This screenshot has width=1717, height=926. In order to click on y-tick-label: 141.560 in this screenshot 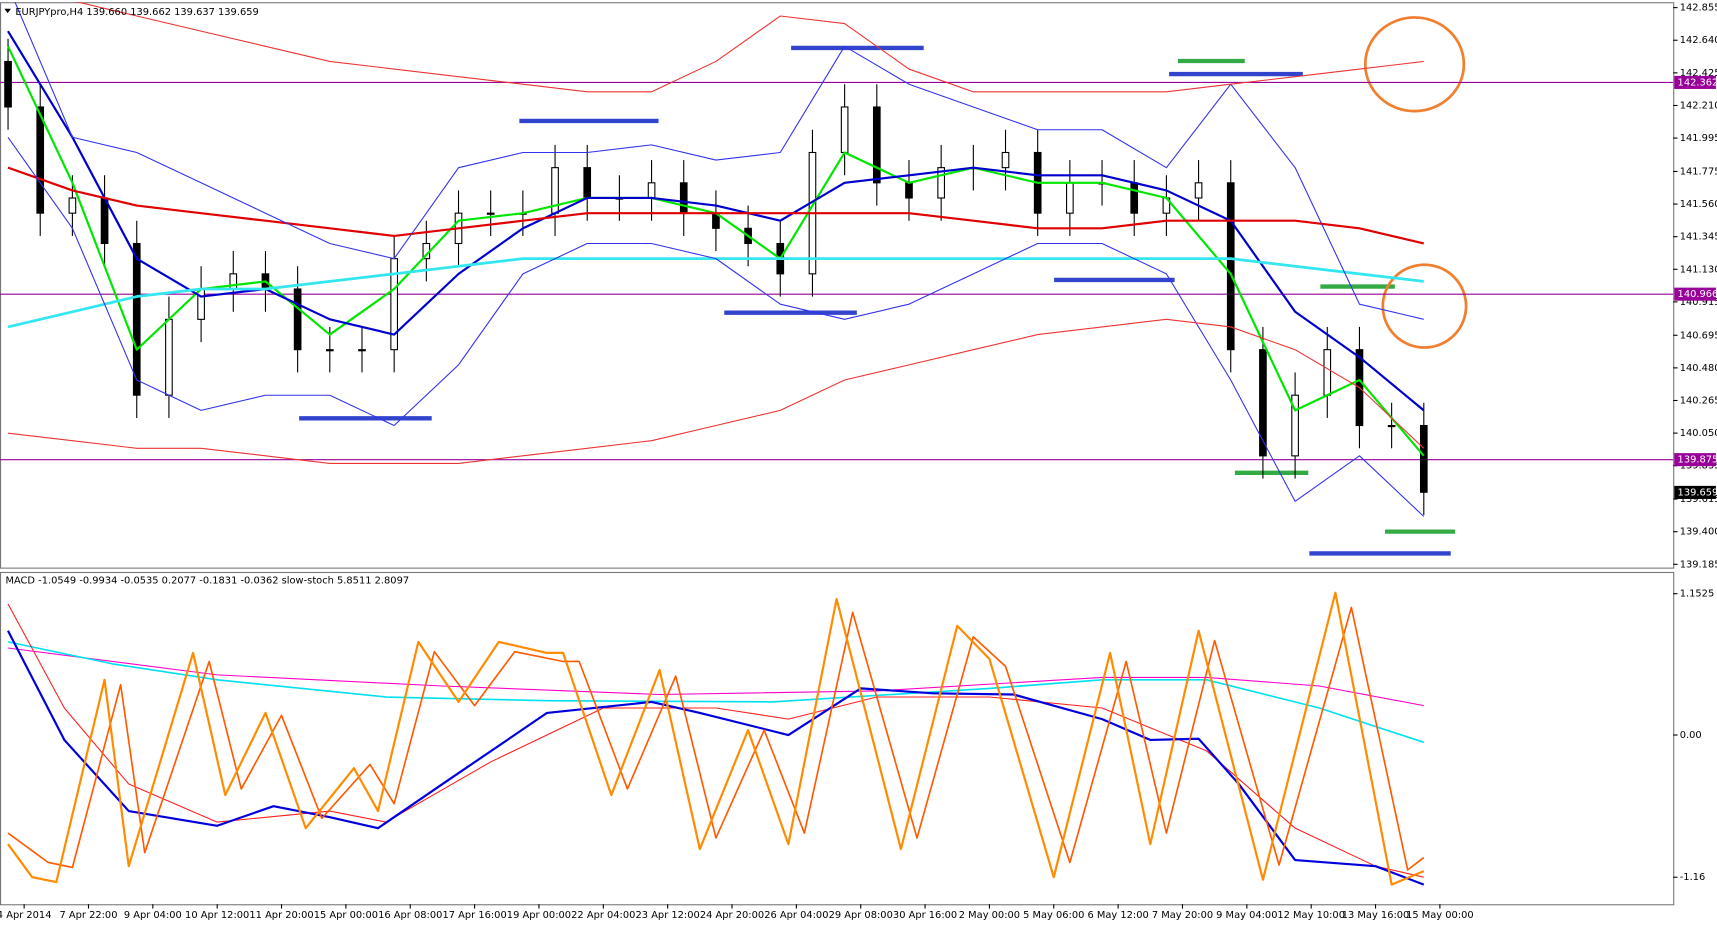, I will do `click(1698, 204)`.